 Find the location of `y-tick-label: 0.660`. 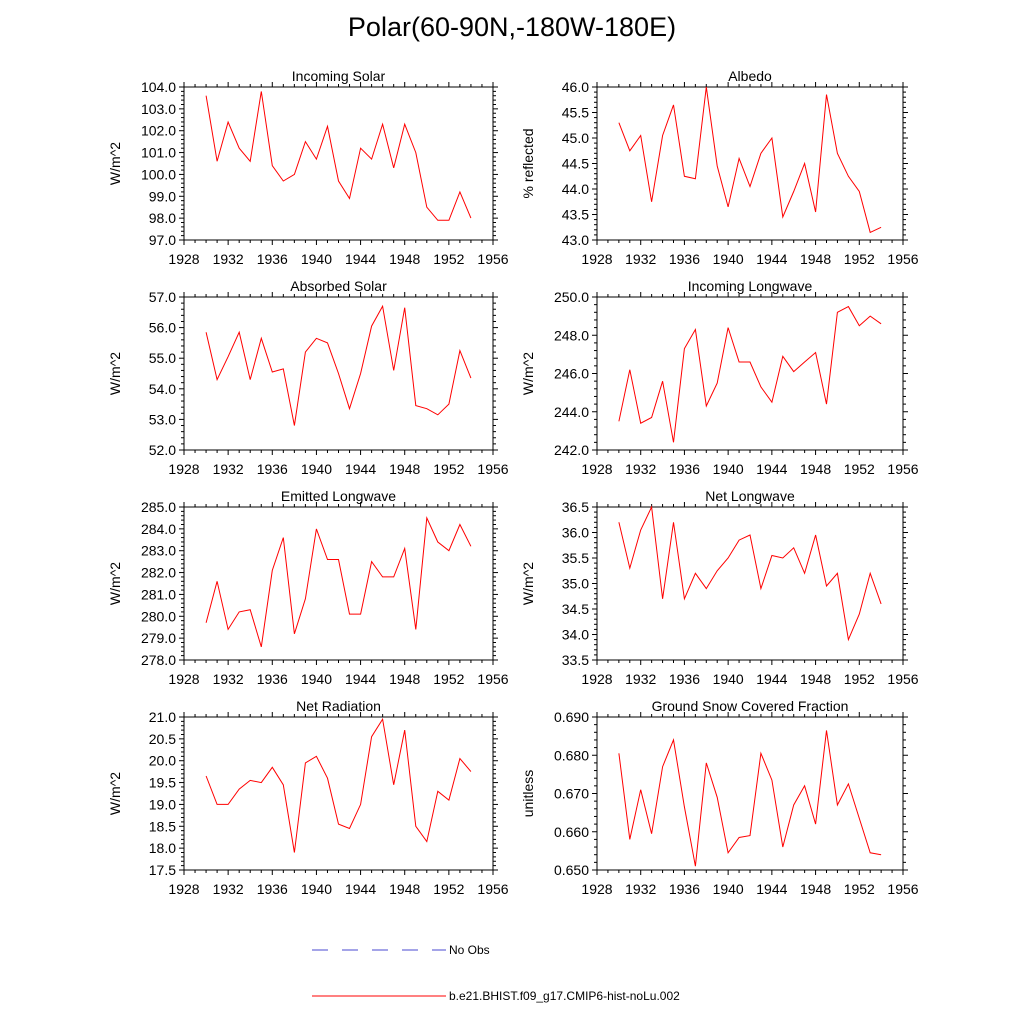

y-tick-label: 0.660 is located at coordinates (571, 832).